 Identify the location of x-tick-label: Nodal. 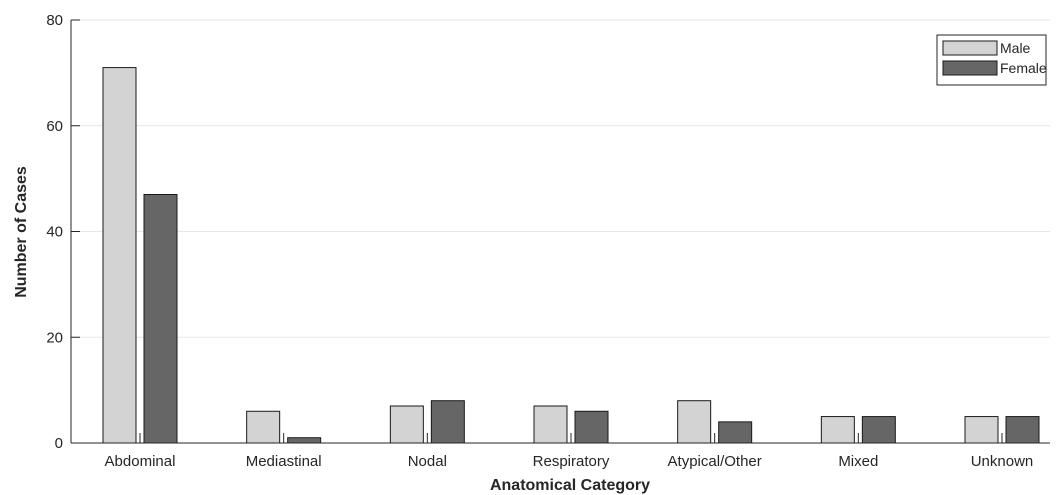
(427, 461).